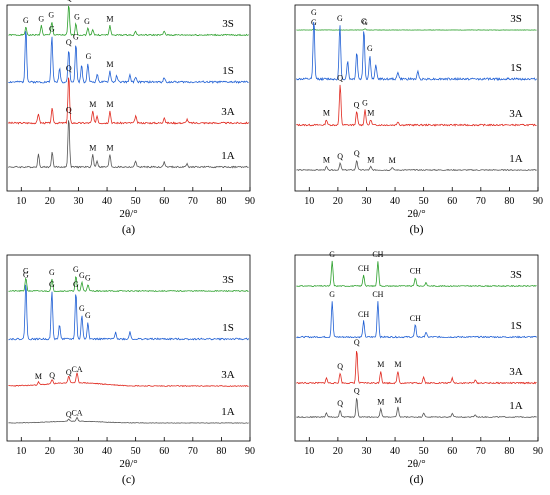 Image resolution: width=550 pixels, height=495 pixels. Describe the element at coordinates (416, 408) in the screenshot. I see `series-line-1A` at that location.